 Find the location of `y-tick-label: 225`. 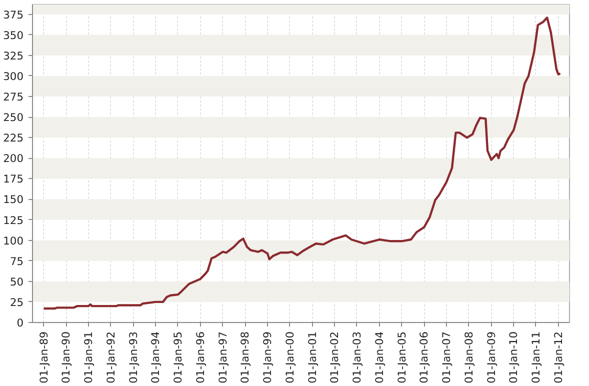

y-tick-label: 225 is located at coordinates (13, 138).